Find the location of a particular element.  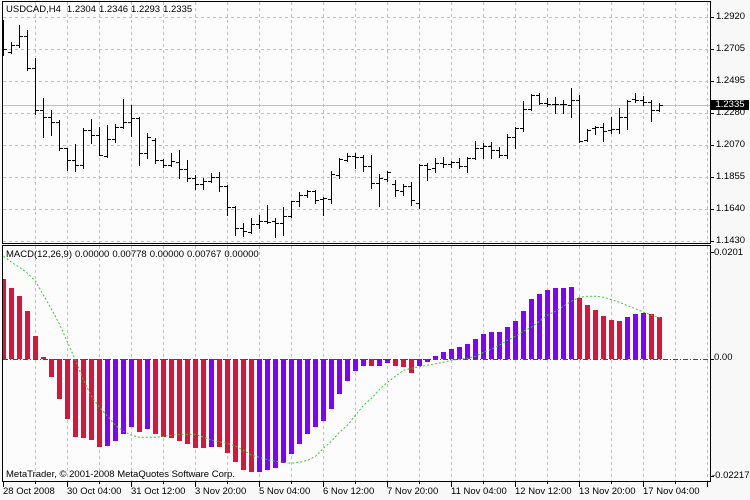

time-axis-label: 3 Nov 20:00 is located at coordinates (221, 491).